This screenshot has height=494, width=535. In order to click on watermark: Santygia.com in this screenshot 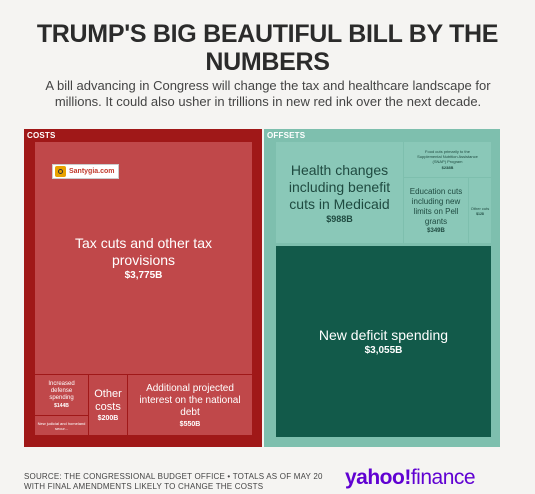, I will do `click(85, 171)`.